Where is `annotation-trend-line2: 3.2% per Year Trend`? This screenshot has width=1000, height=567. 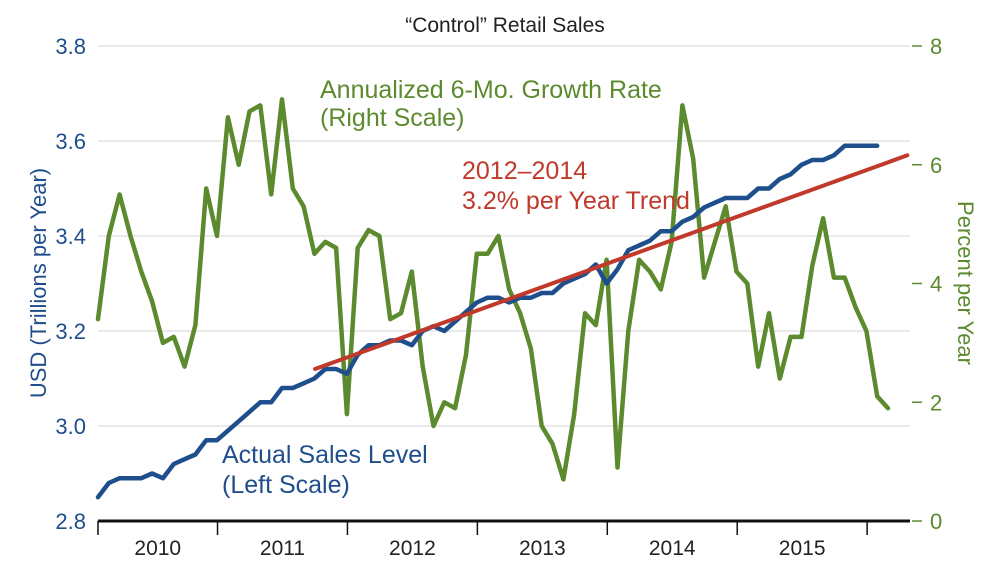
annotation-trend-line2: 3.2% per Year Trend is located at coordinates (576, 201).